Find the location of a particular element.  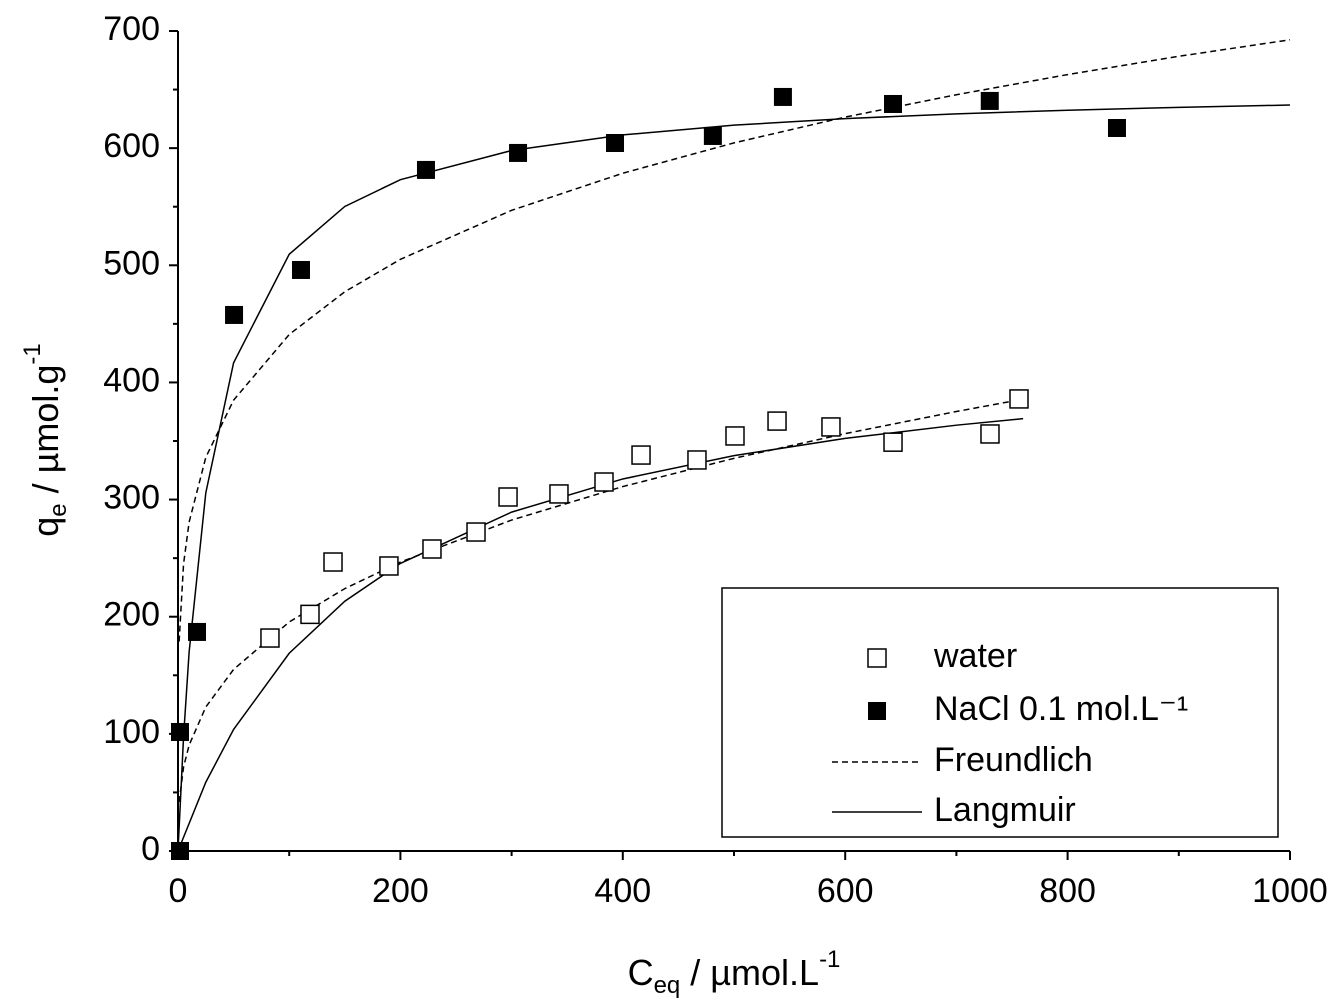

y-label-part: q is located at coordinates (45, 527).